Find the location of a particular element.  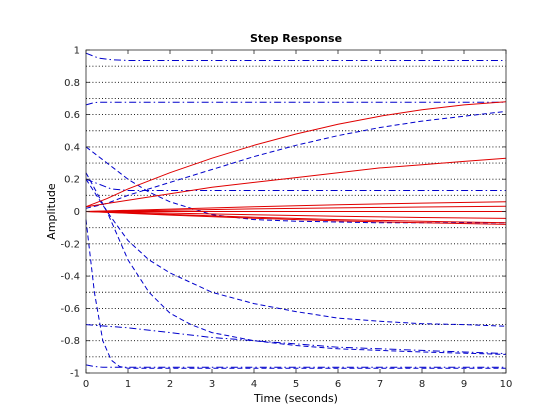

x-tick-label: 6 is located at coordinates (338, 384).